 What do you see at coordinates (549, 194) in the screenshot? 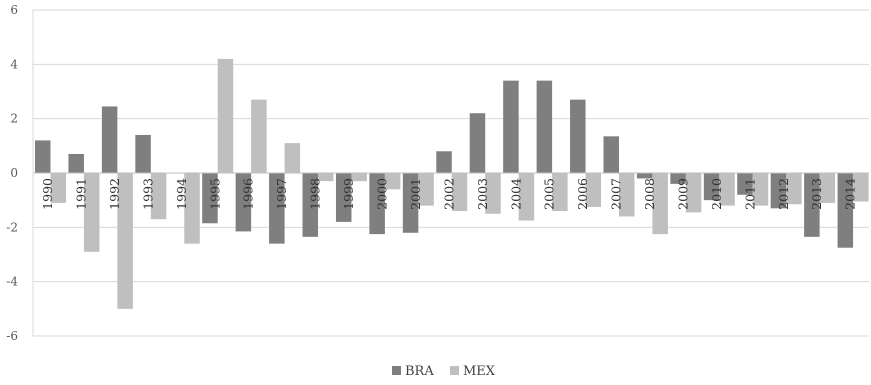
I see `x-tick-label: 2005` at bounding box center [549, 194].